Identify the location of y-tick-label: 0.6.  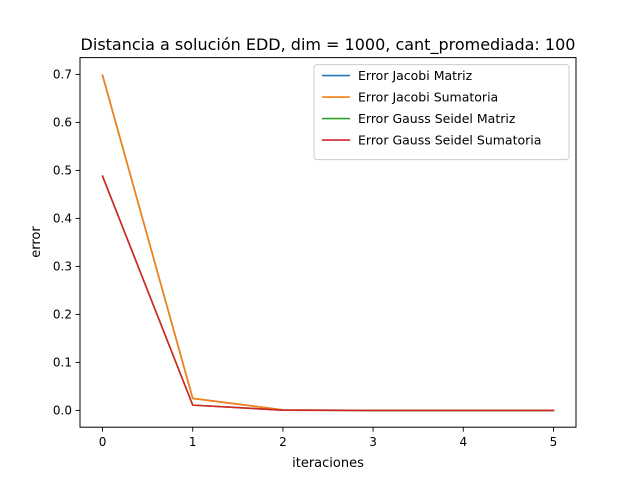
(62, 123).